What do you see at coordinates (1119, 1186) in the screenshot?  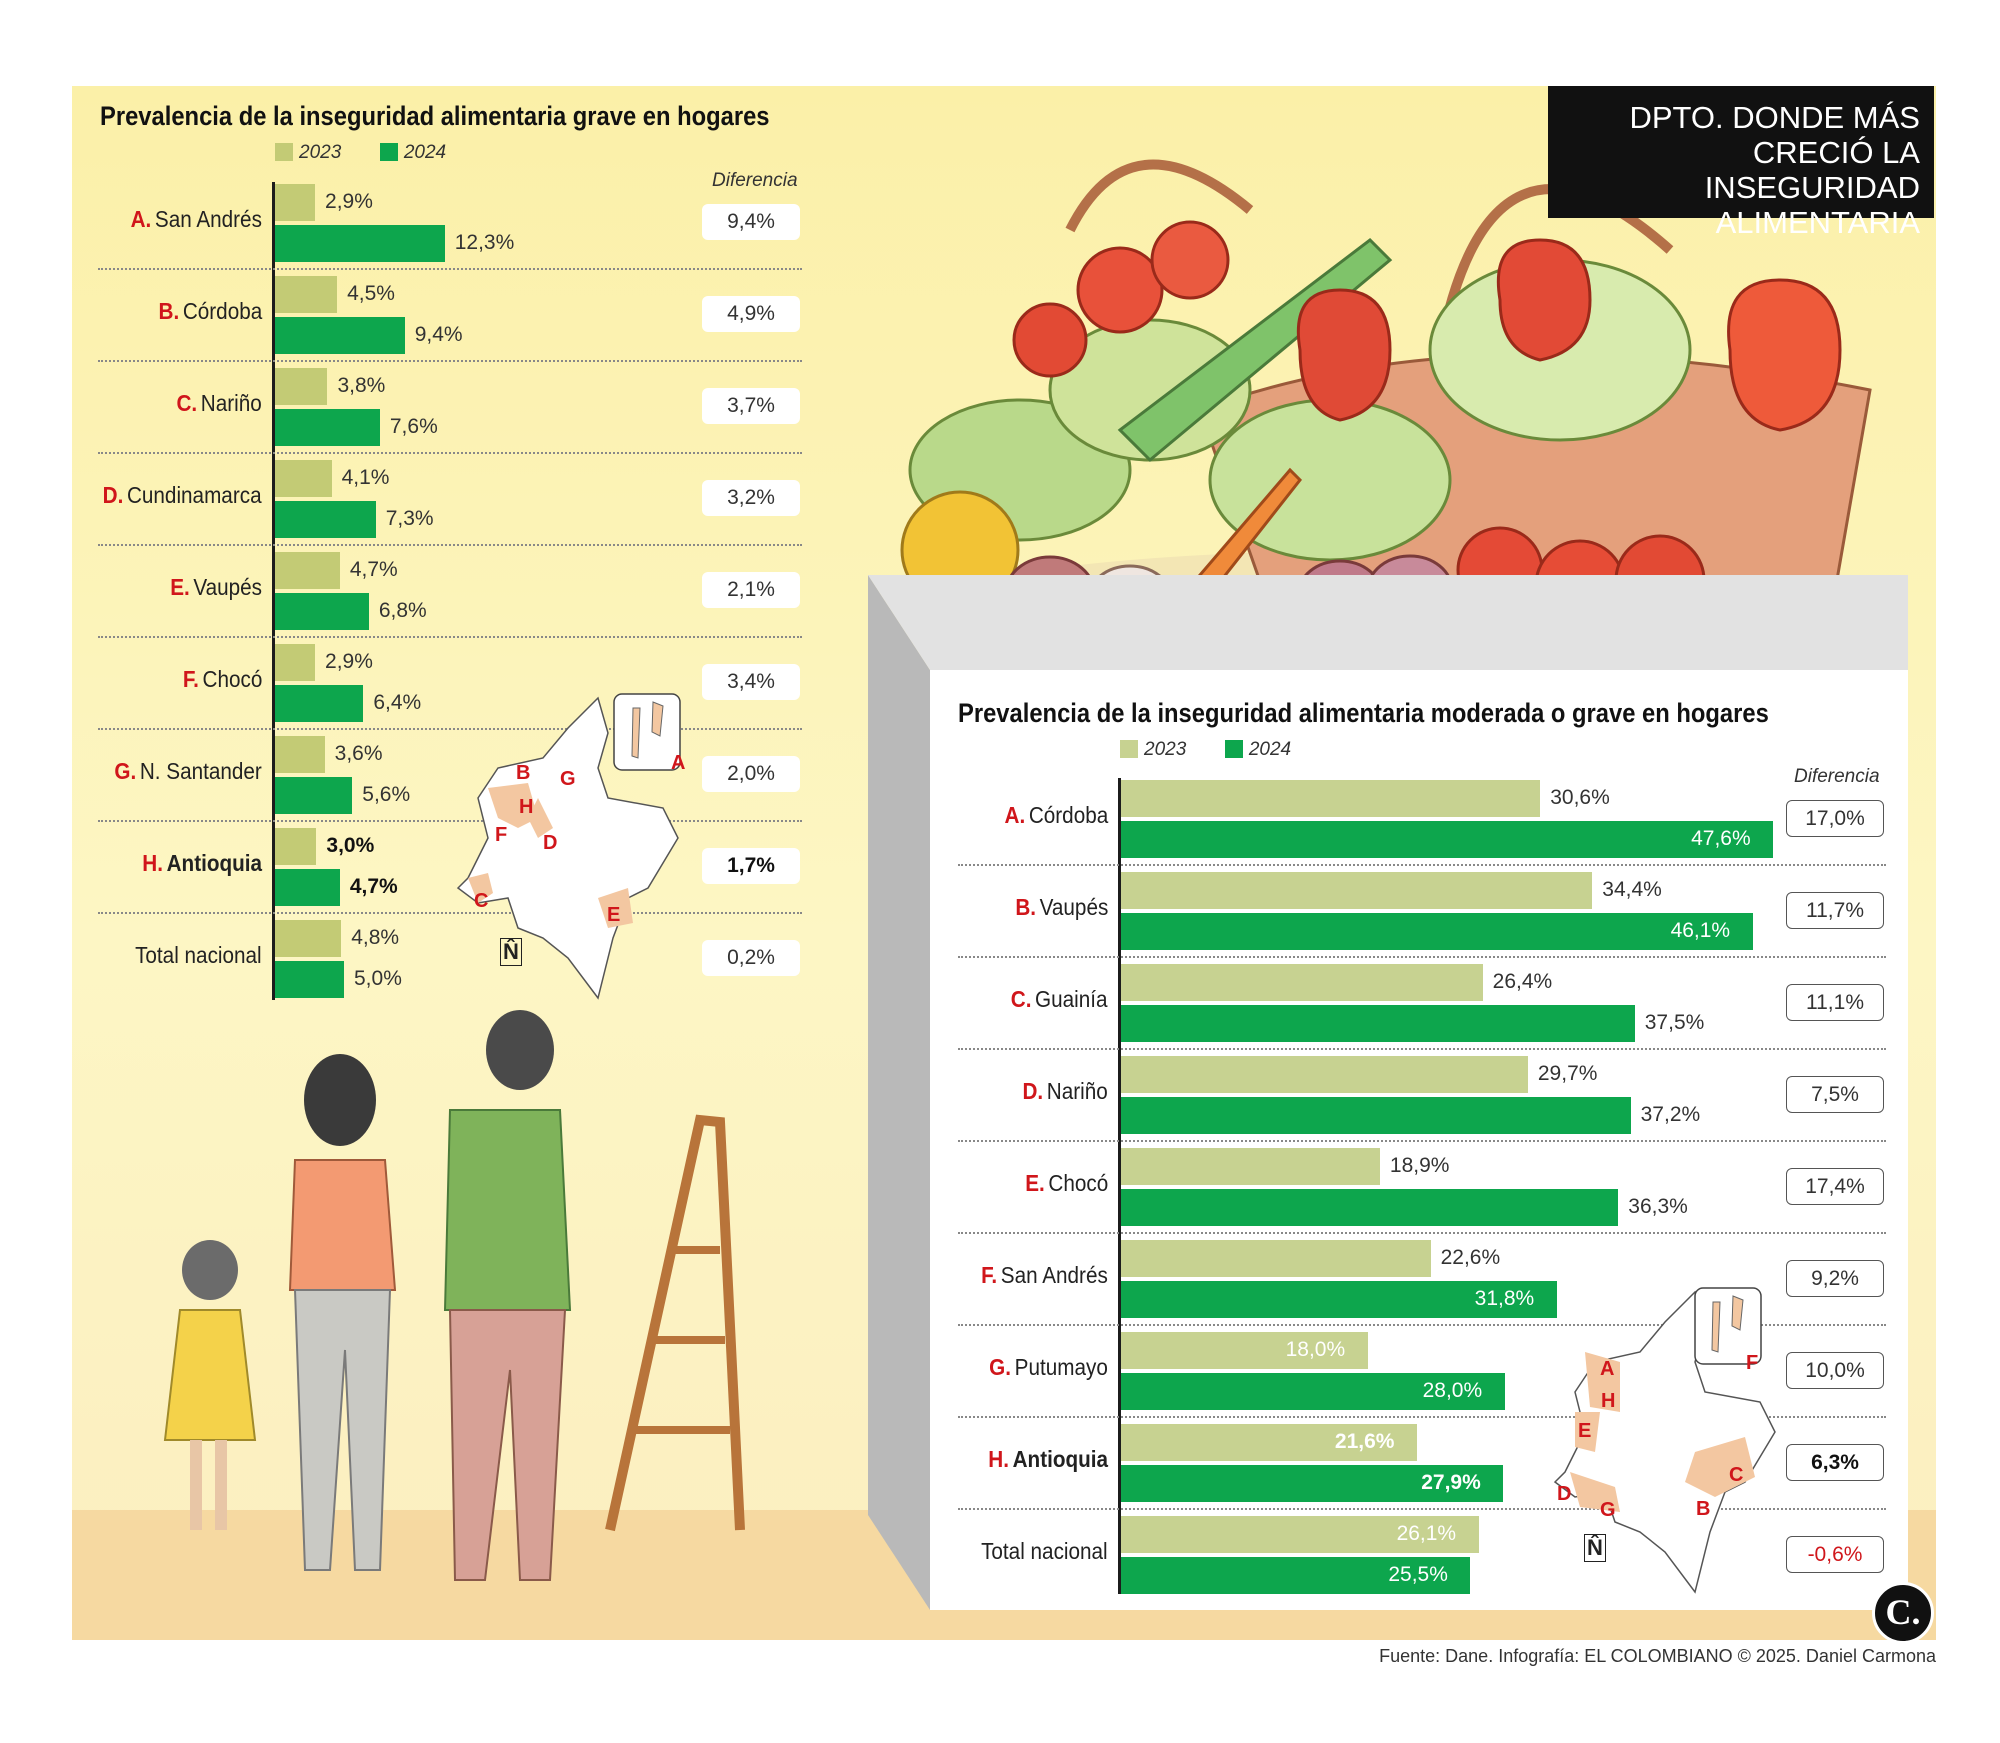 I see `right-chart-axis` at bounding box center [1119, 1186].